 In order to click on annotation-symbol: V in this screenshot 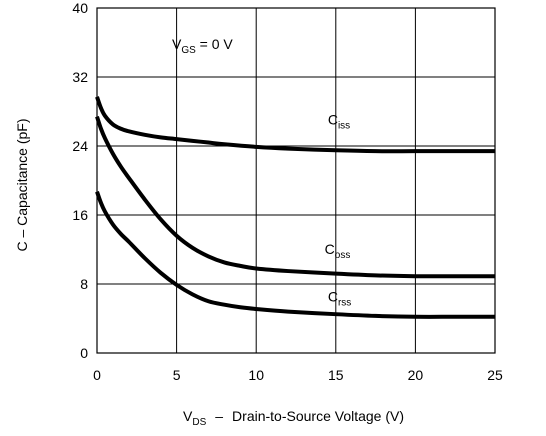, I will do `click(177, 44)`.